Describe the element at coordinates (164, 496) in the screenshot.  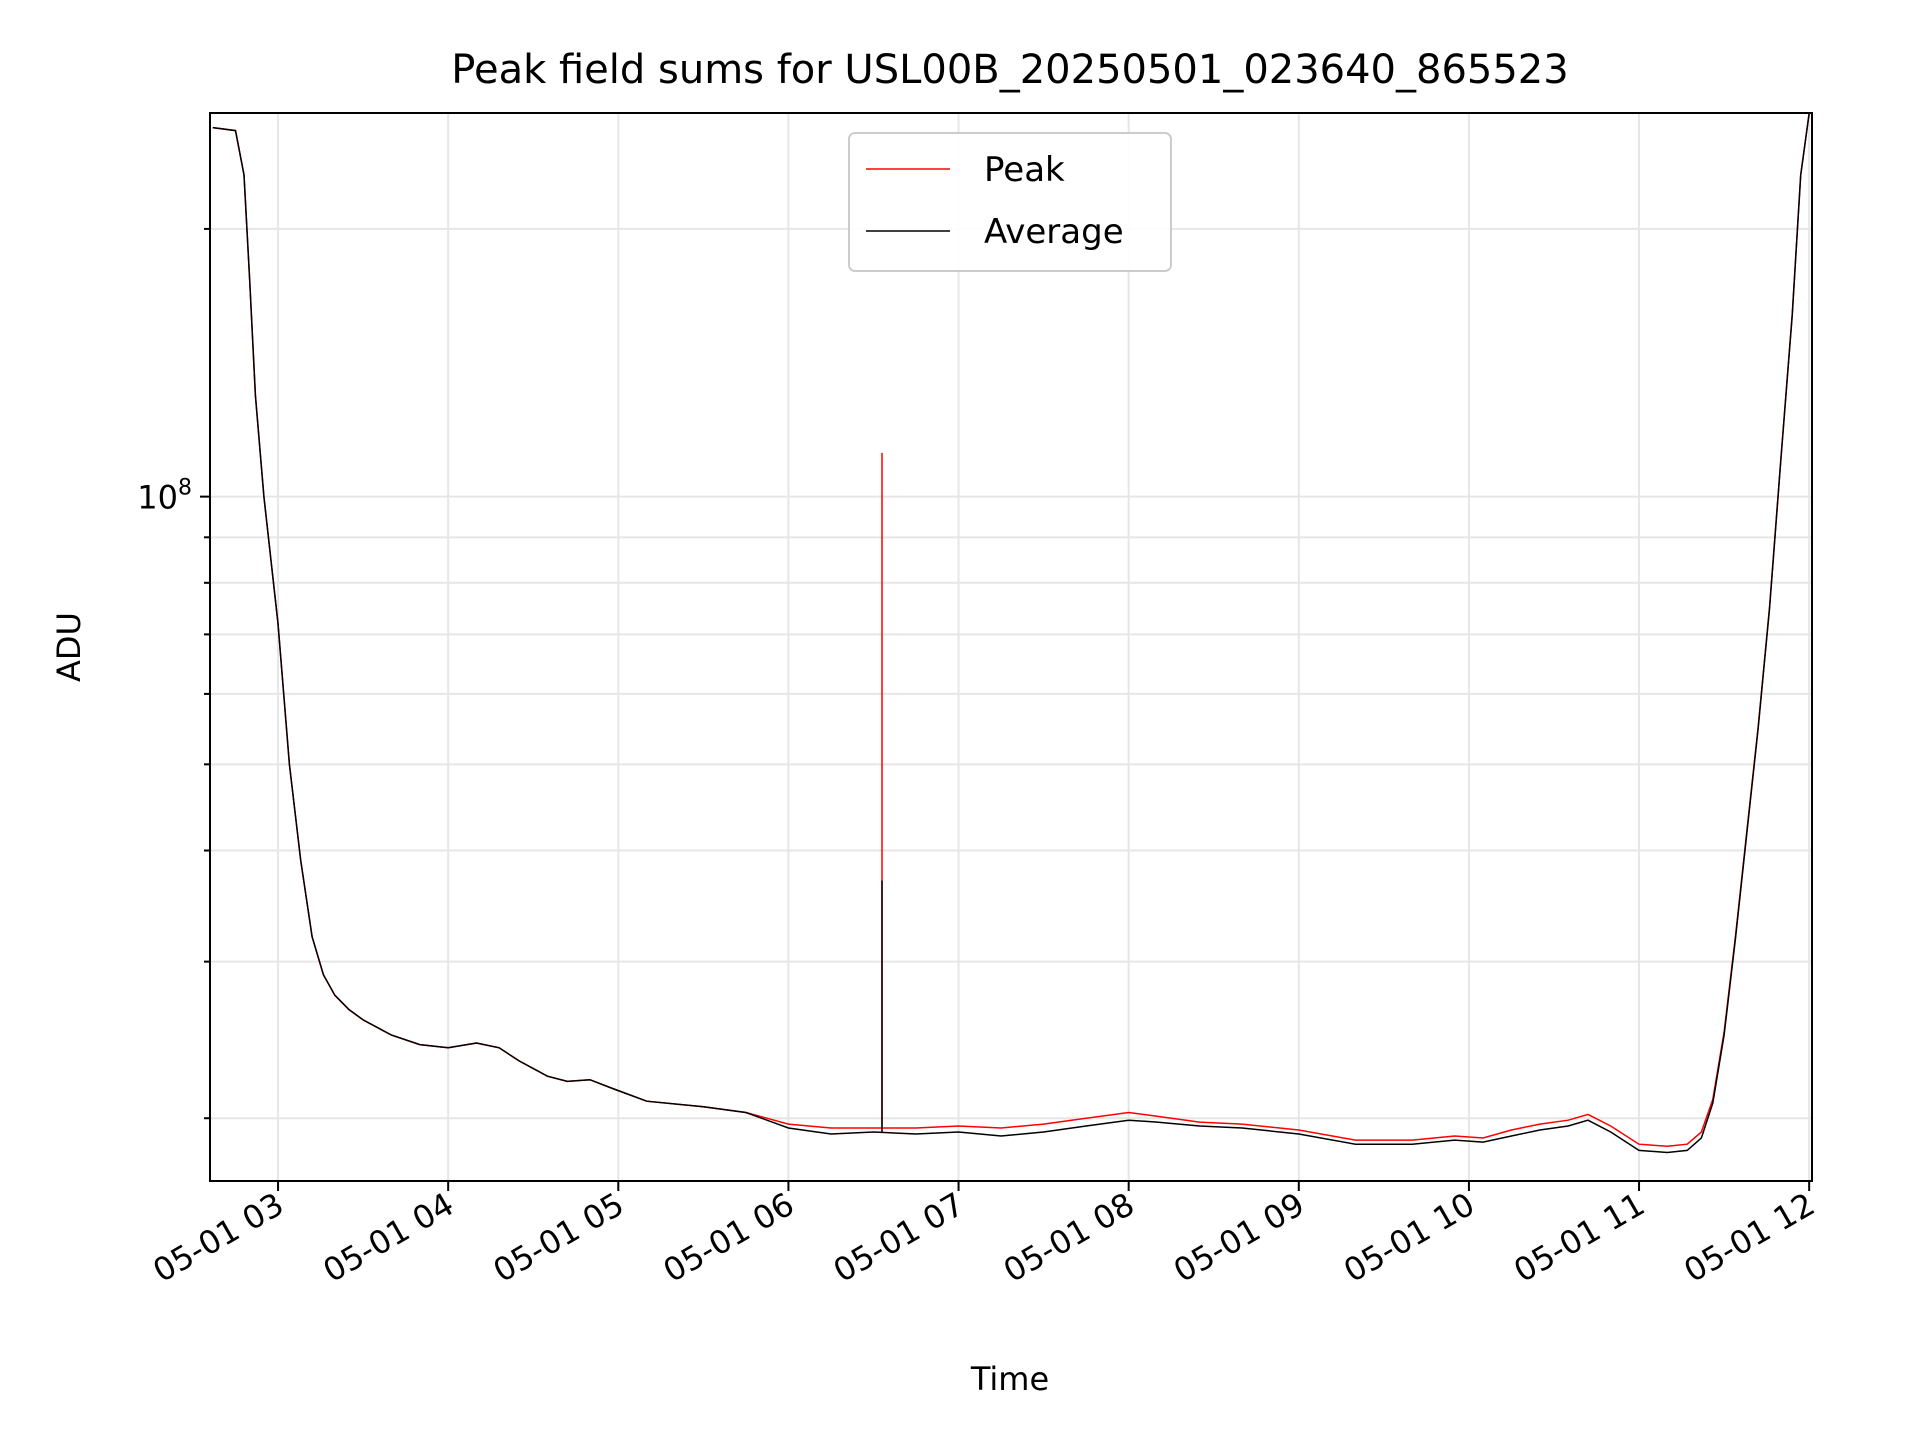
I see `y-tick-label: 108` at that location.